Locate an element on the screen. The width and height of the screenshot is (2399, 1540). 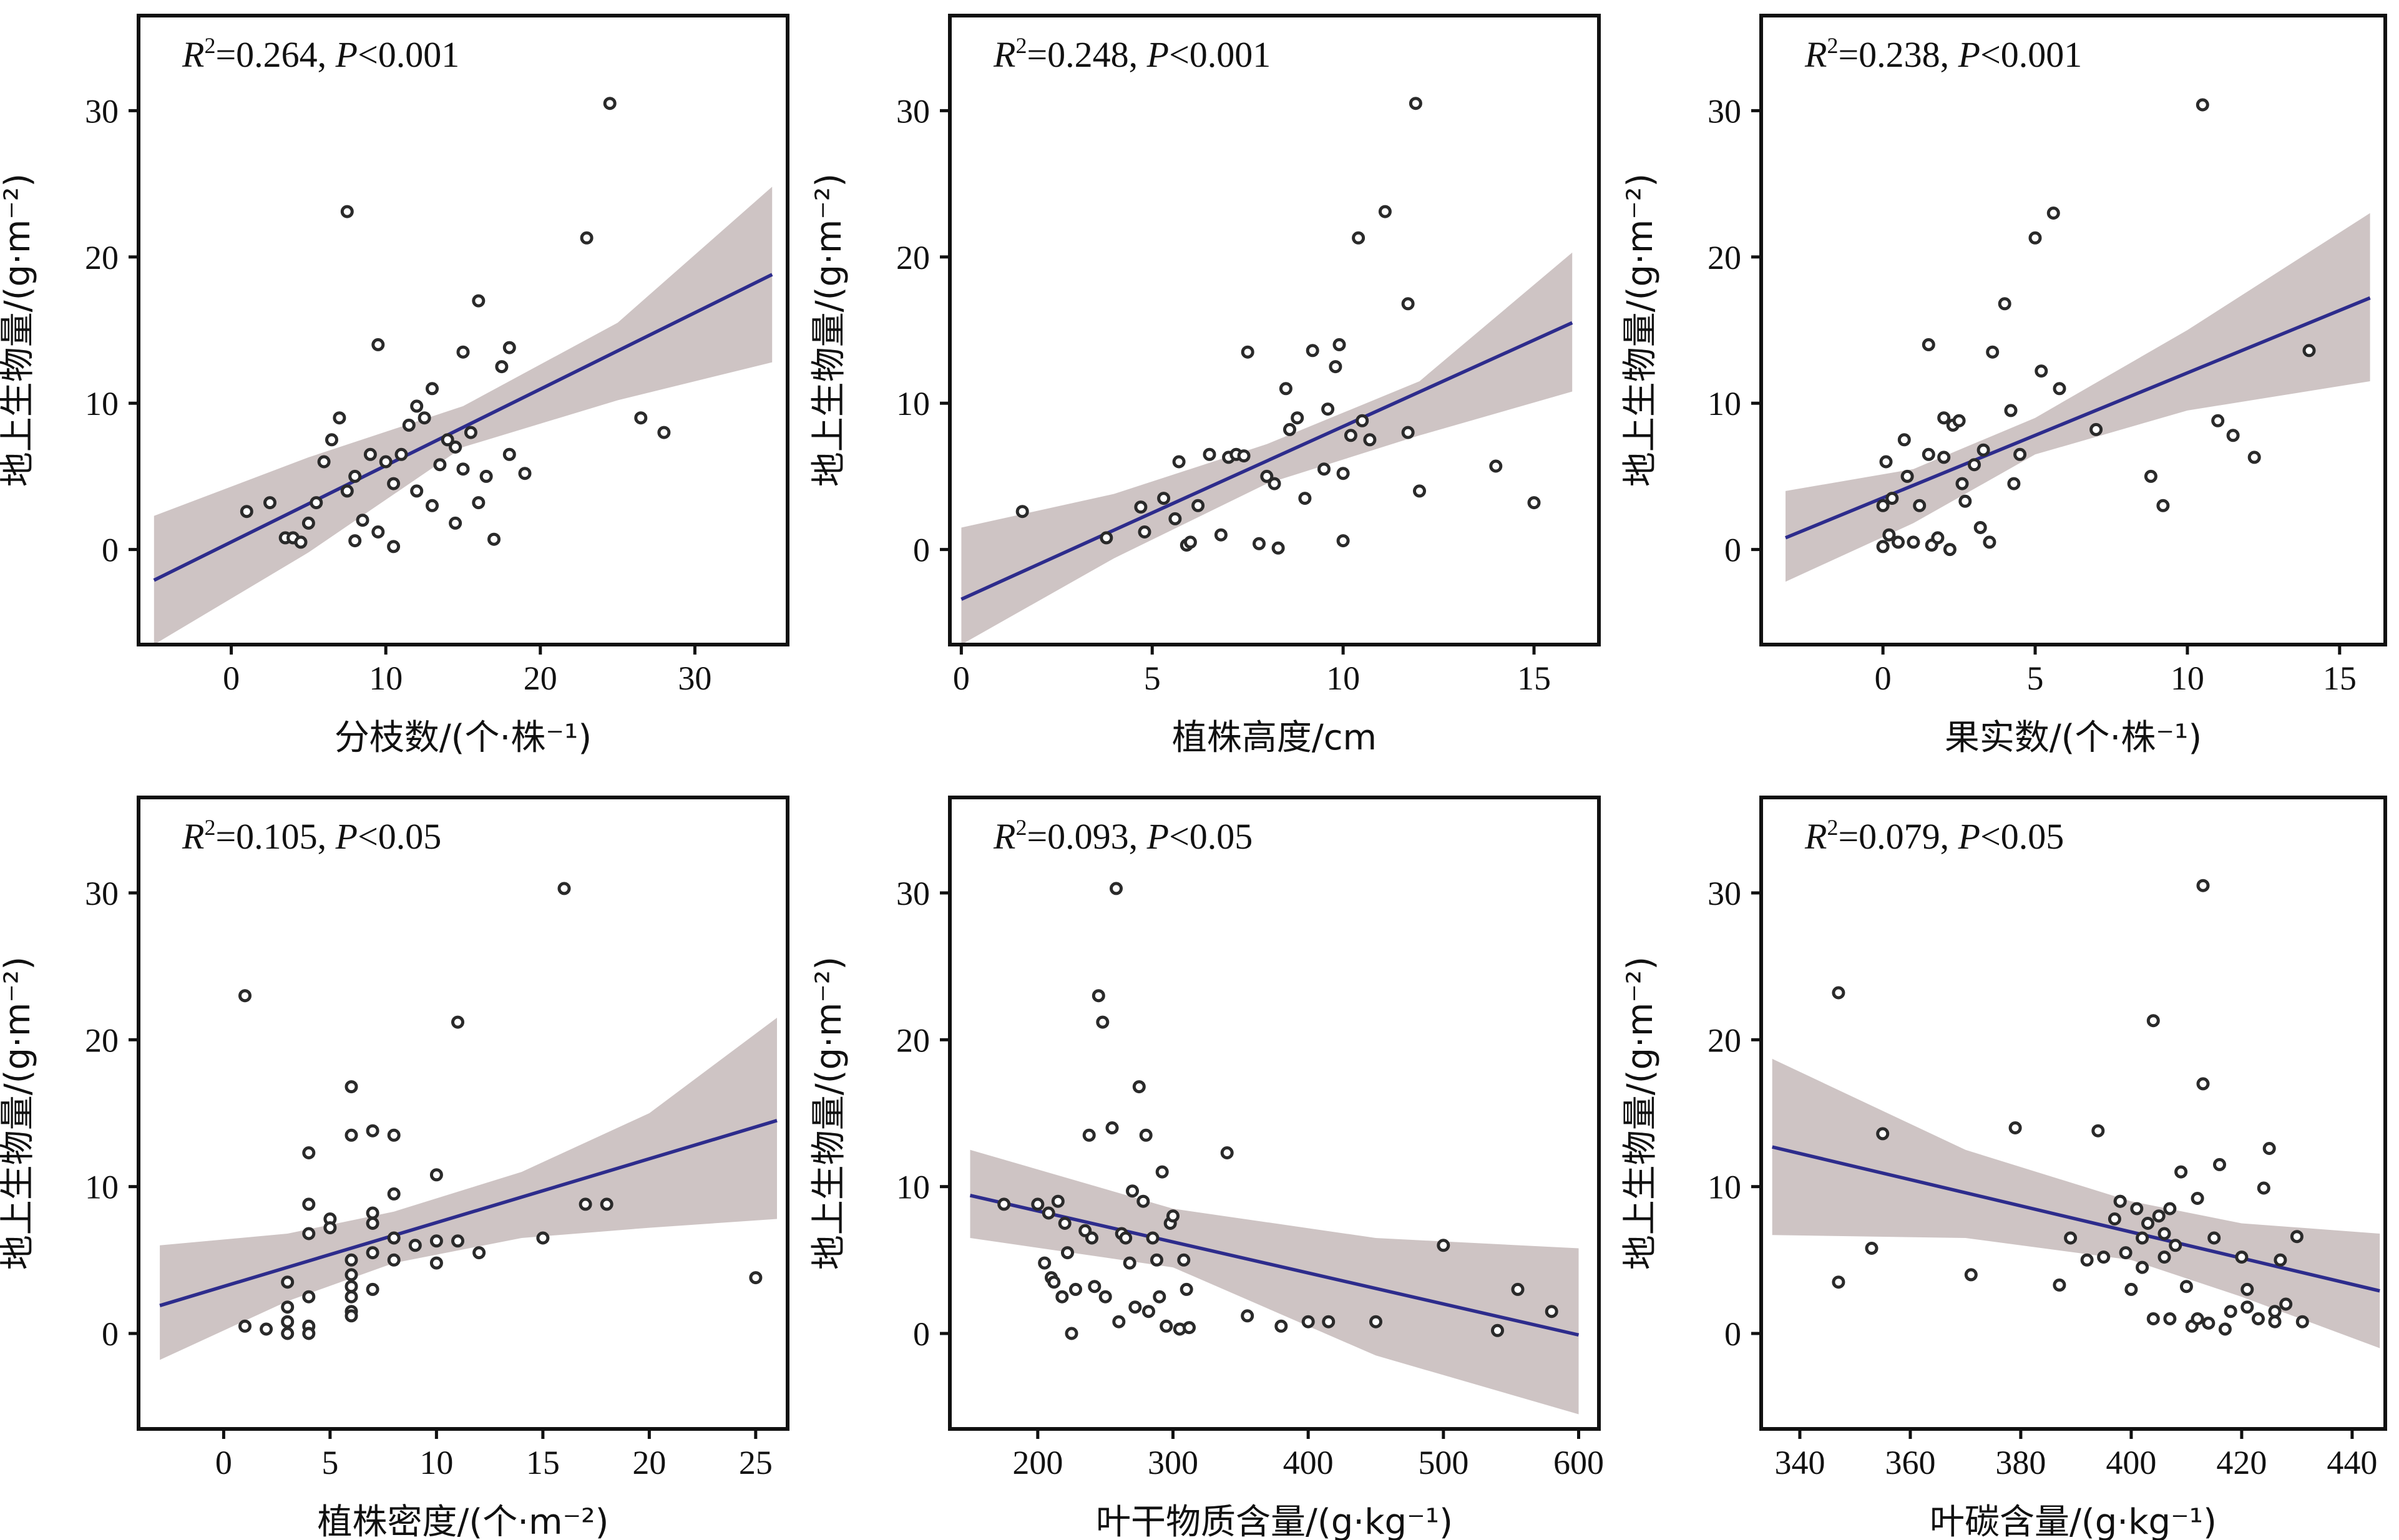
stat-r2-value: =0.238, is located at coordinates (1898, 54).